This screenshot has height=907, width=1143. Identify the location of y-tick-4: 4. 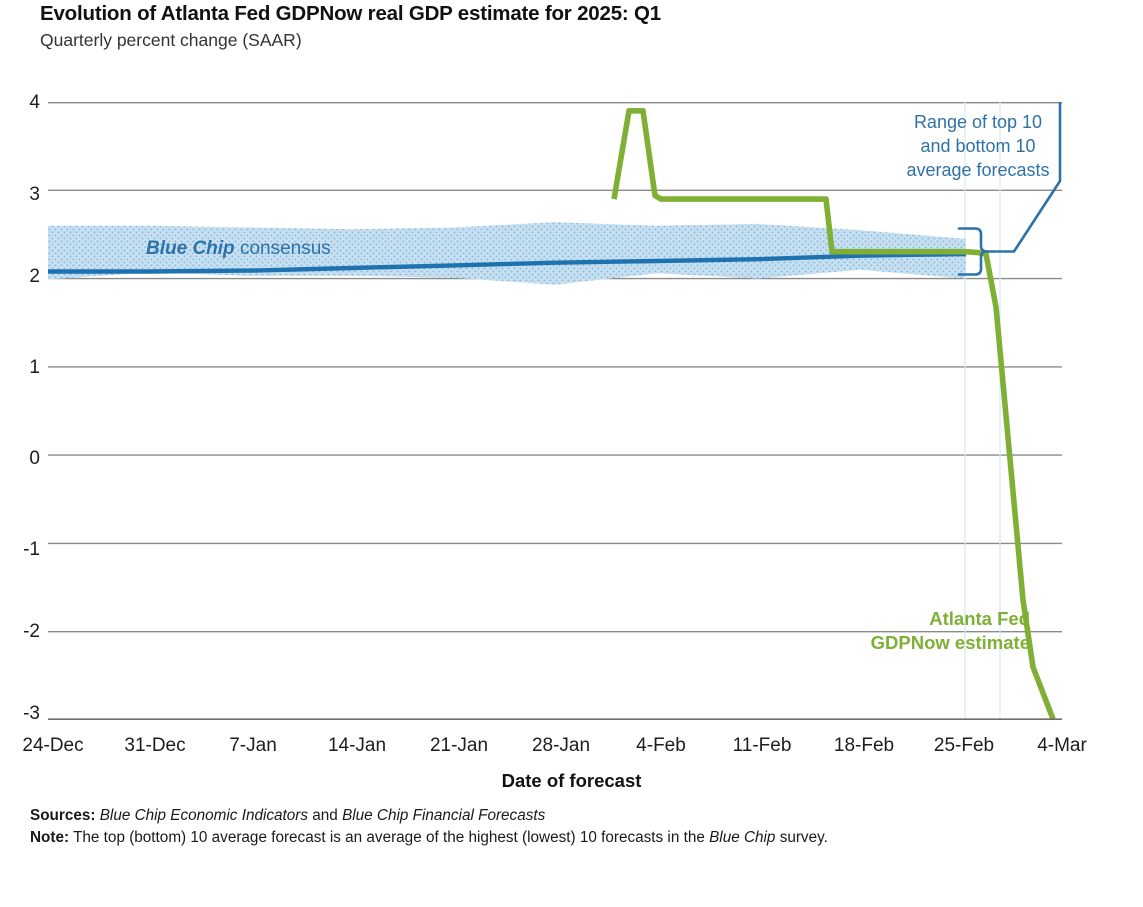
(34, 102).